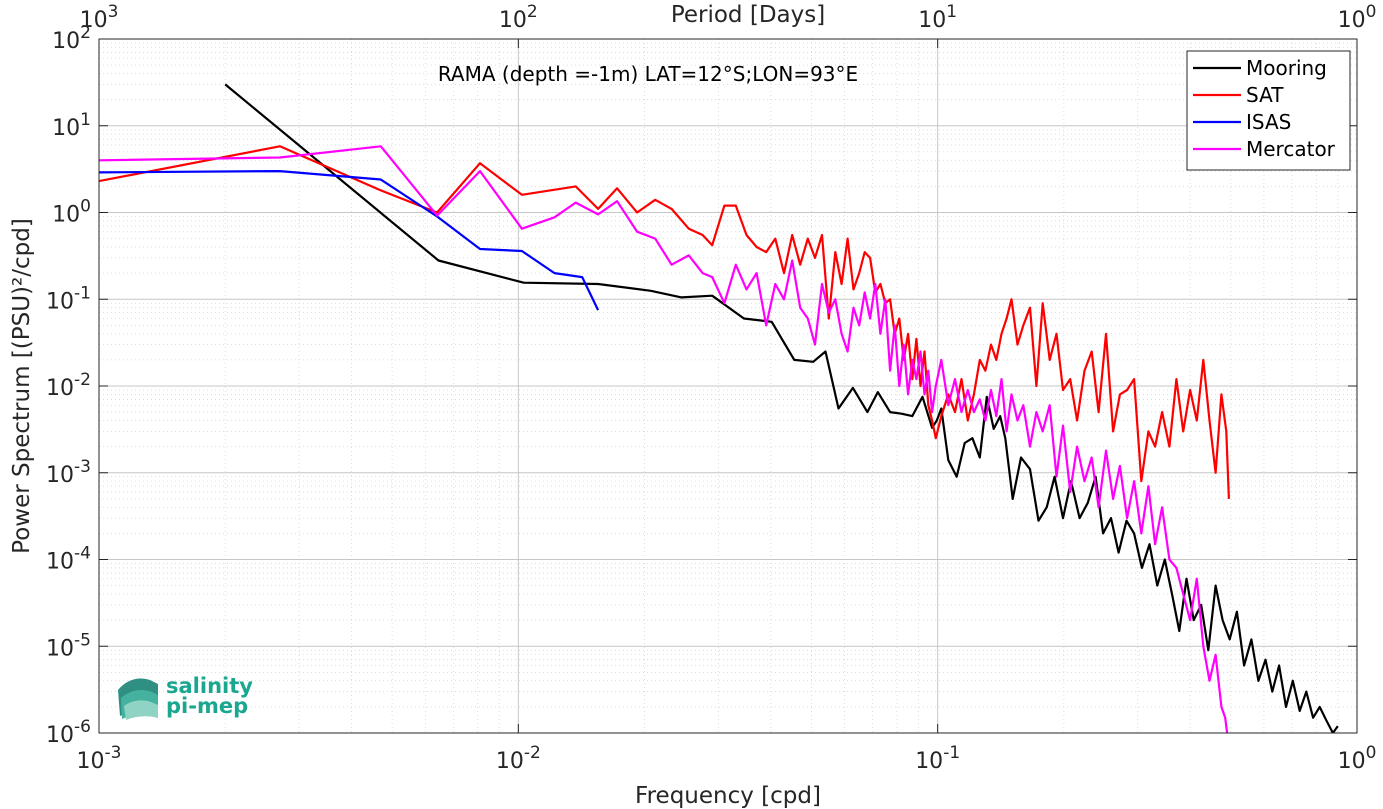  Describe the element at coordinates (71, 38) in the screenshot. I see `y-tick-label: 10²` at that location.